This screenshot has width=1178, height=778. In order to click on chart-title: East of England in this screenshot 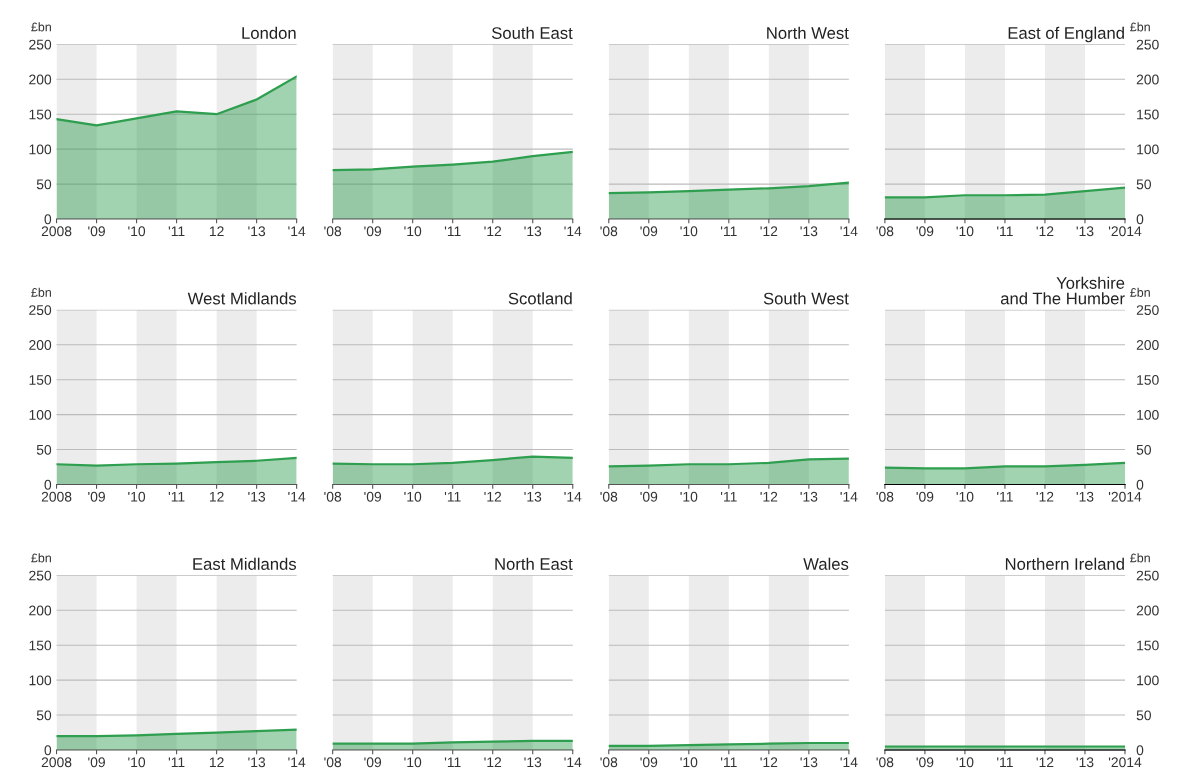, I will do `click(1066, 34)`.